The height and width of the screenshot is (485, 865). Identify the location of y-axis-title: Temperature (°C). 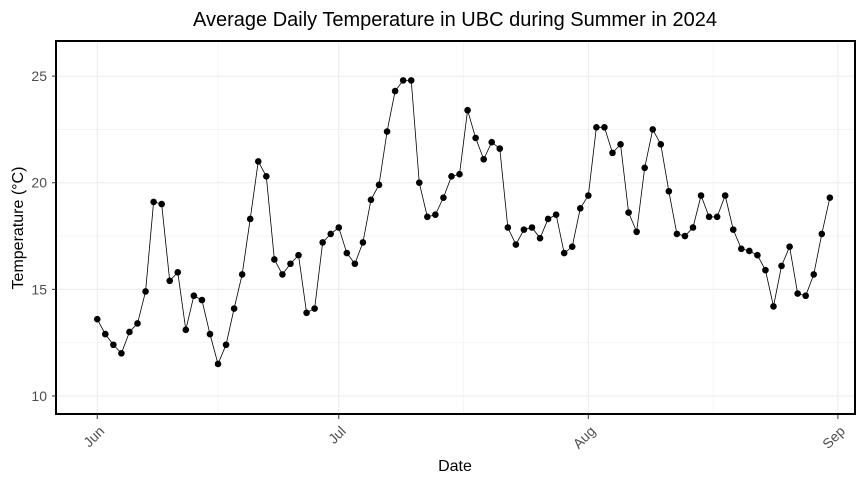
(18, 228).